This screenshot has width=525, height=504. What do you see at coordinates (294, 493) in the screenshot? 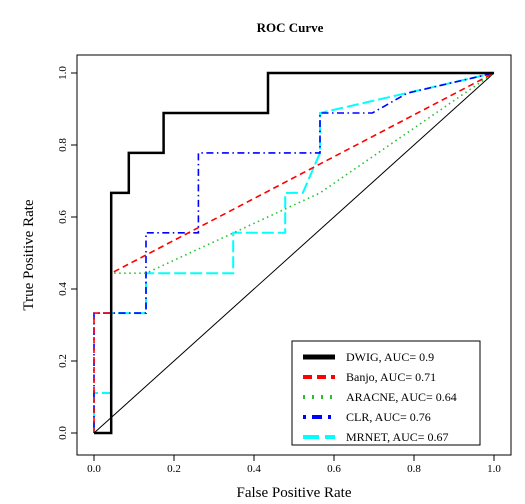
I see `x-axis-label: False Positive Rate` at bounding box center [294, 493].